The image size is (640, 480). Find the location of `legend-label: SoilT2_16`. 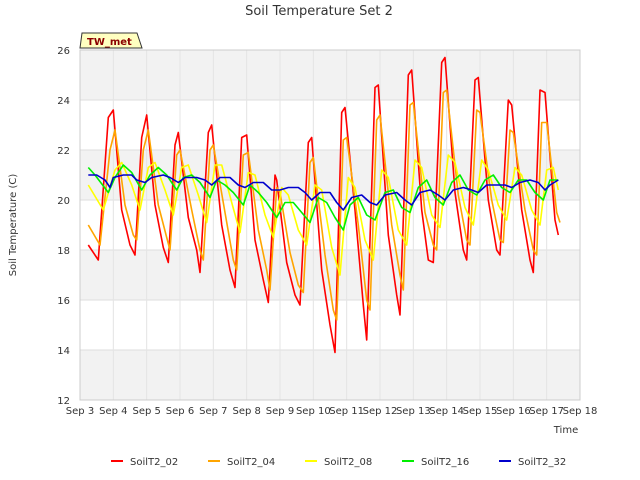

legend-label: SoilT2_16 is located at coordinates (445, 462).